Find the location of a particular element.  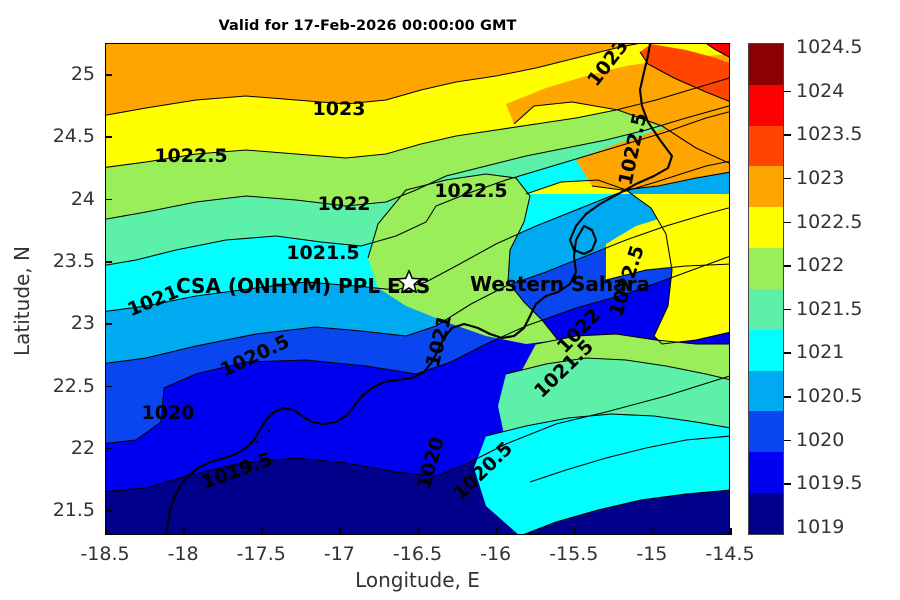

colorbar-gradient is located at coordinates (766, 289).